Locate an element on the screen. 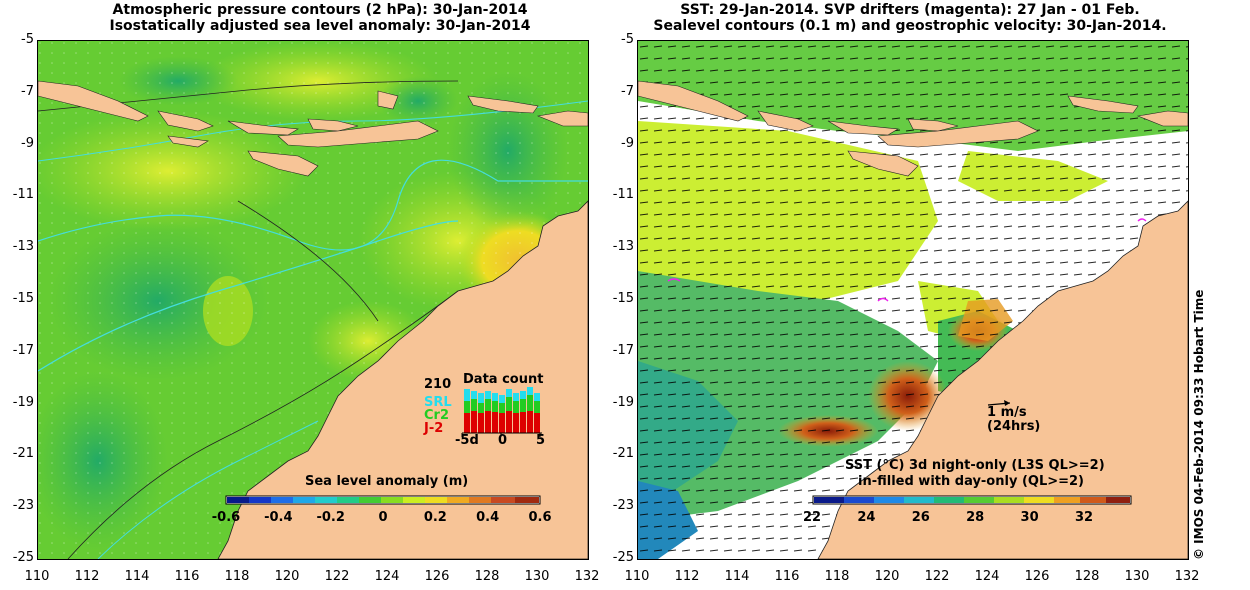  right-xtick-2: 114 is located at coordinates (737, 576).